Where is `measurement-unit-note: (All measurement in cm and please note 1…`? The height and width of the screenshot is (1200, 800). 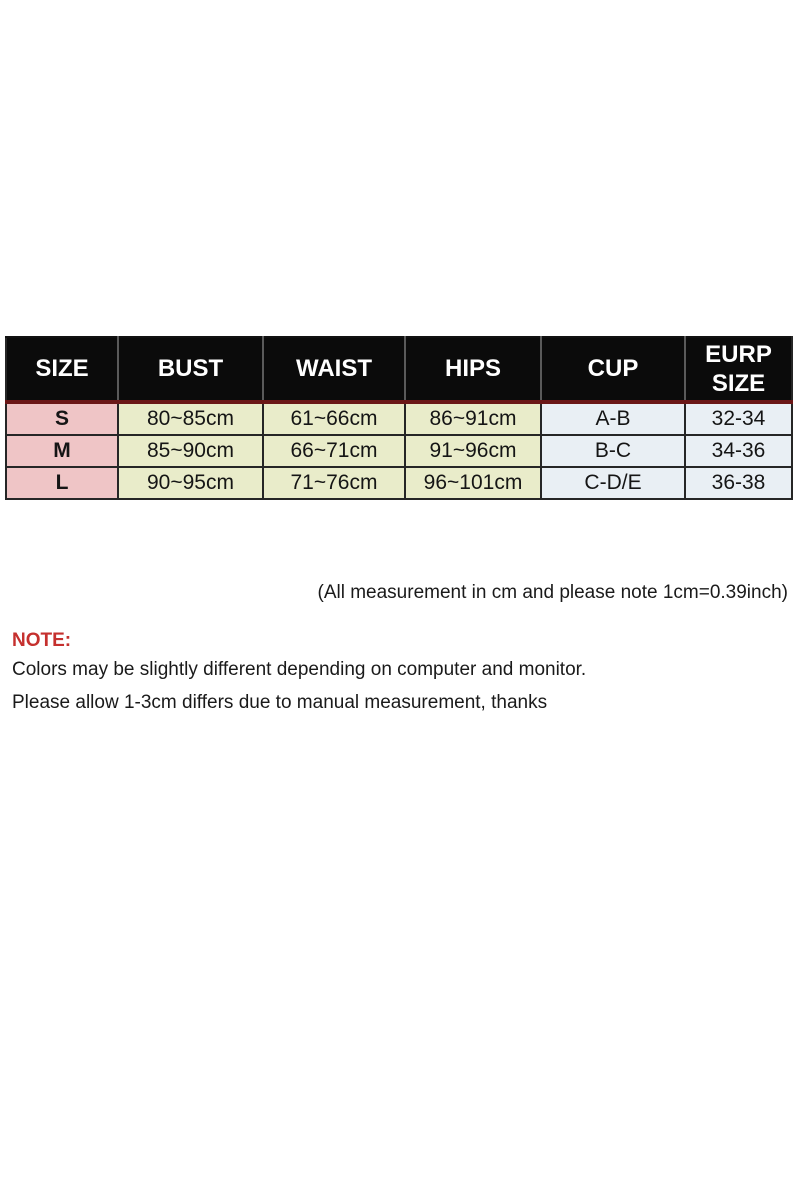
measurement-unit-note: (All measurement in cm and please note 1… is located at coordinates (553, 592).